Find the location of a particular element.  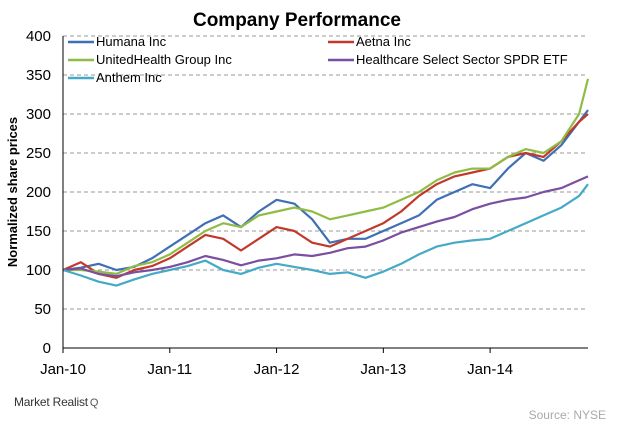

y-tick-label: 250 is located at coordinates (38, 153).